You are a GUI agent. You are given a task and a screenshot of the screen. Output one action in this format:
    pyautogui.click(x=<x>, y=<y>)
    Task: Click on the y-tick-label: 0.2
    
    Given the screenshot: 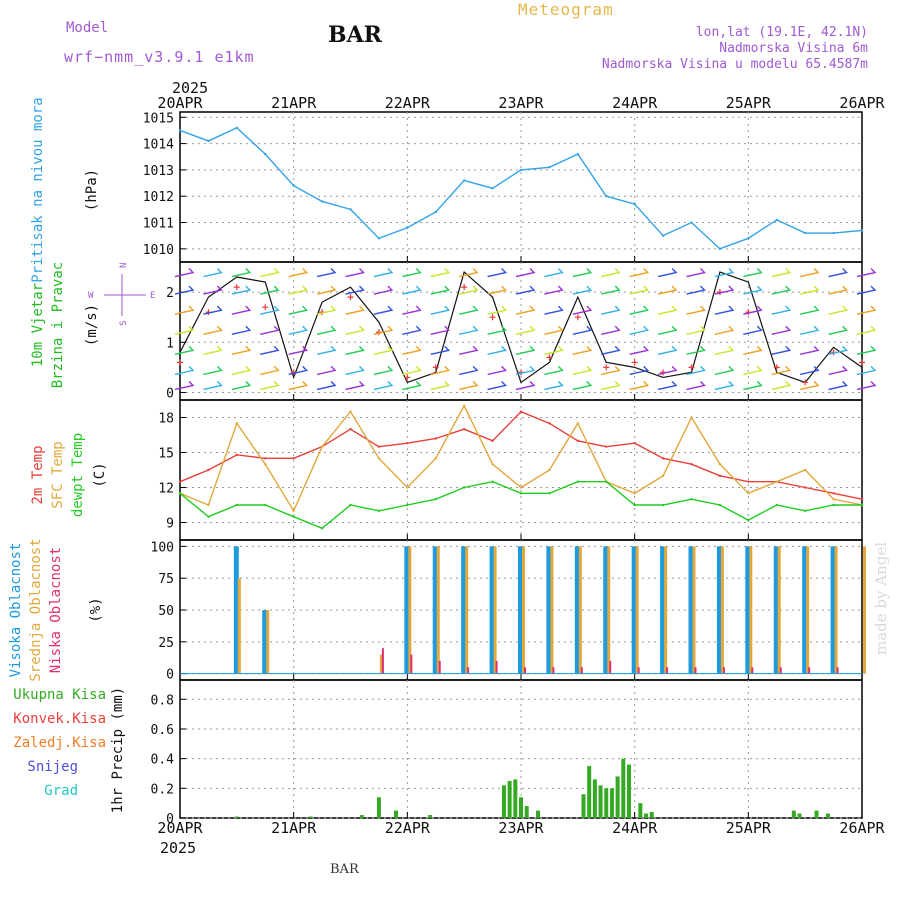 What is the action you would take?
    pyautogui.click(x=162, y=789)
    